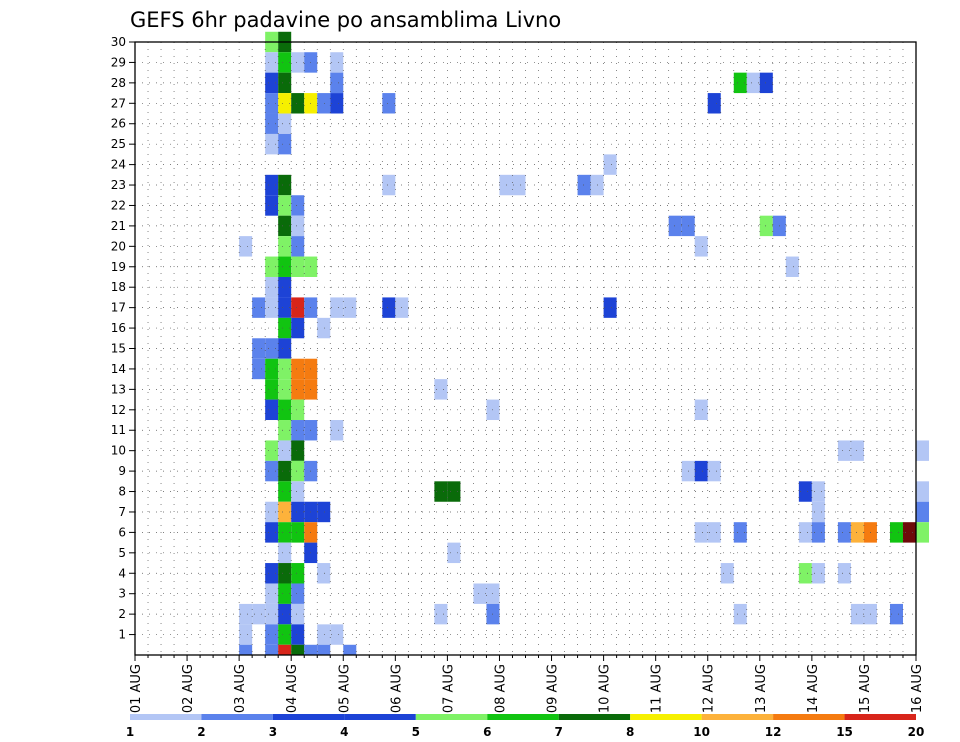 The height and width of the screenshot is (742, 960). I want to click on y-tick-label: 29, so click(118, 62).